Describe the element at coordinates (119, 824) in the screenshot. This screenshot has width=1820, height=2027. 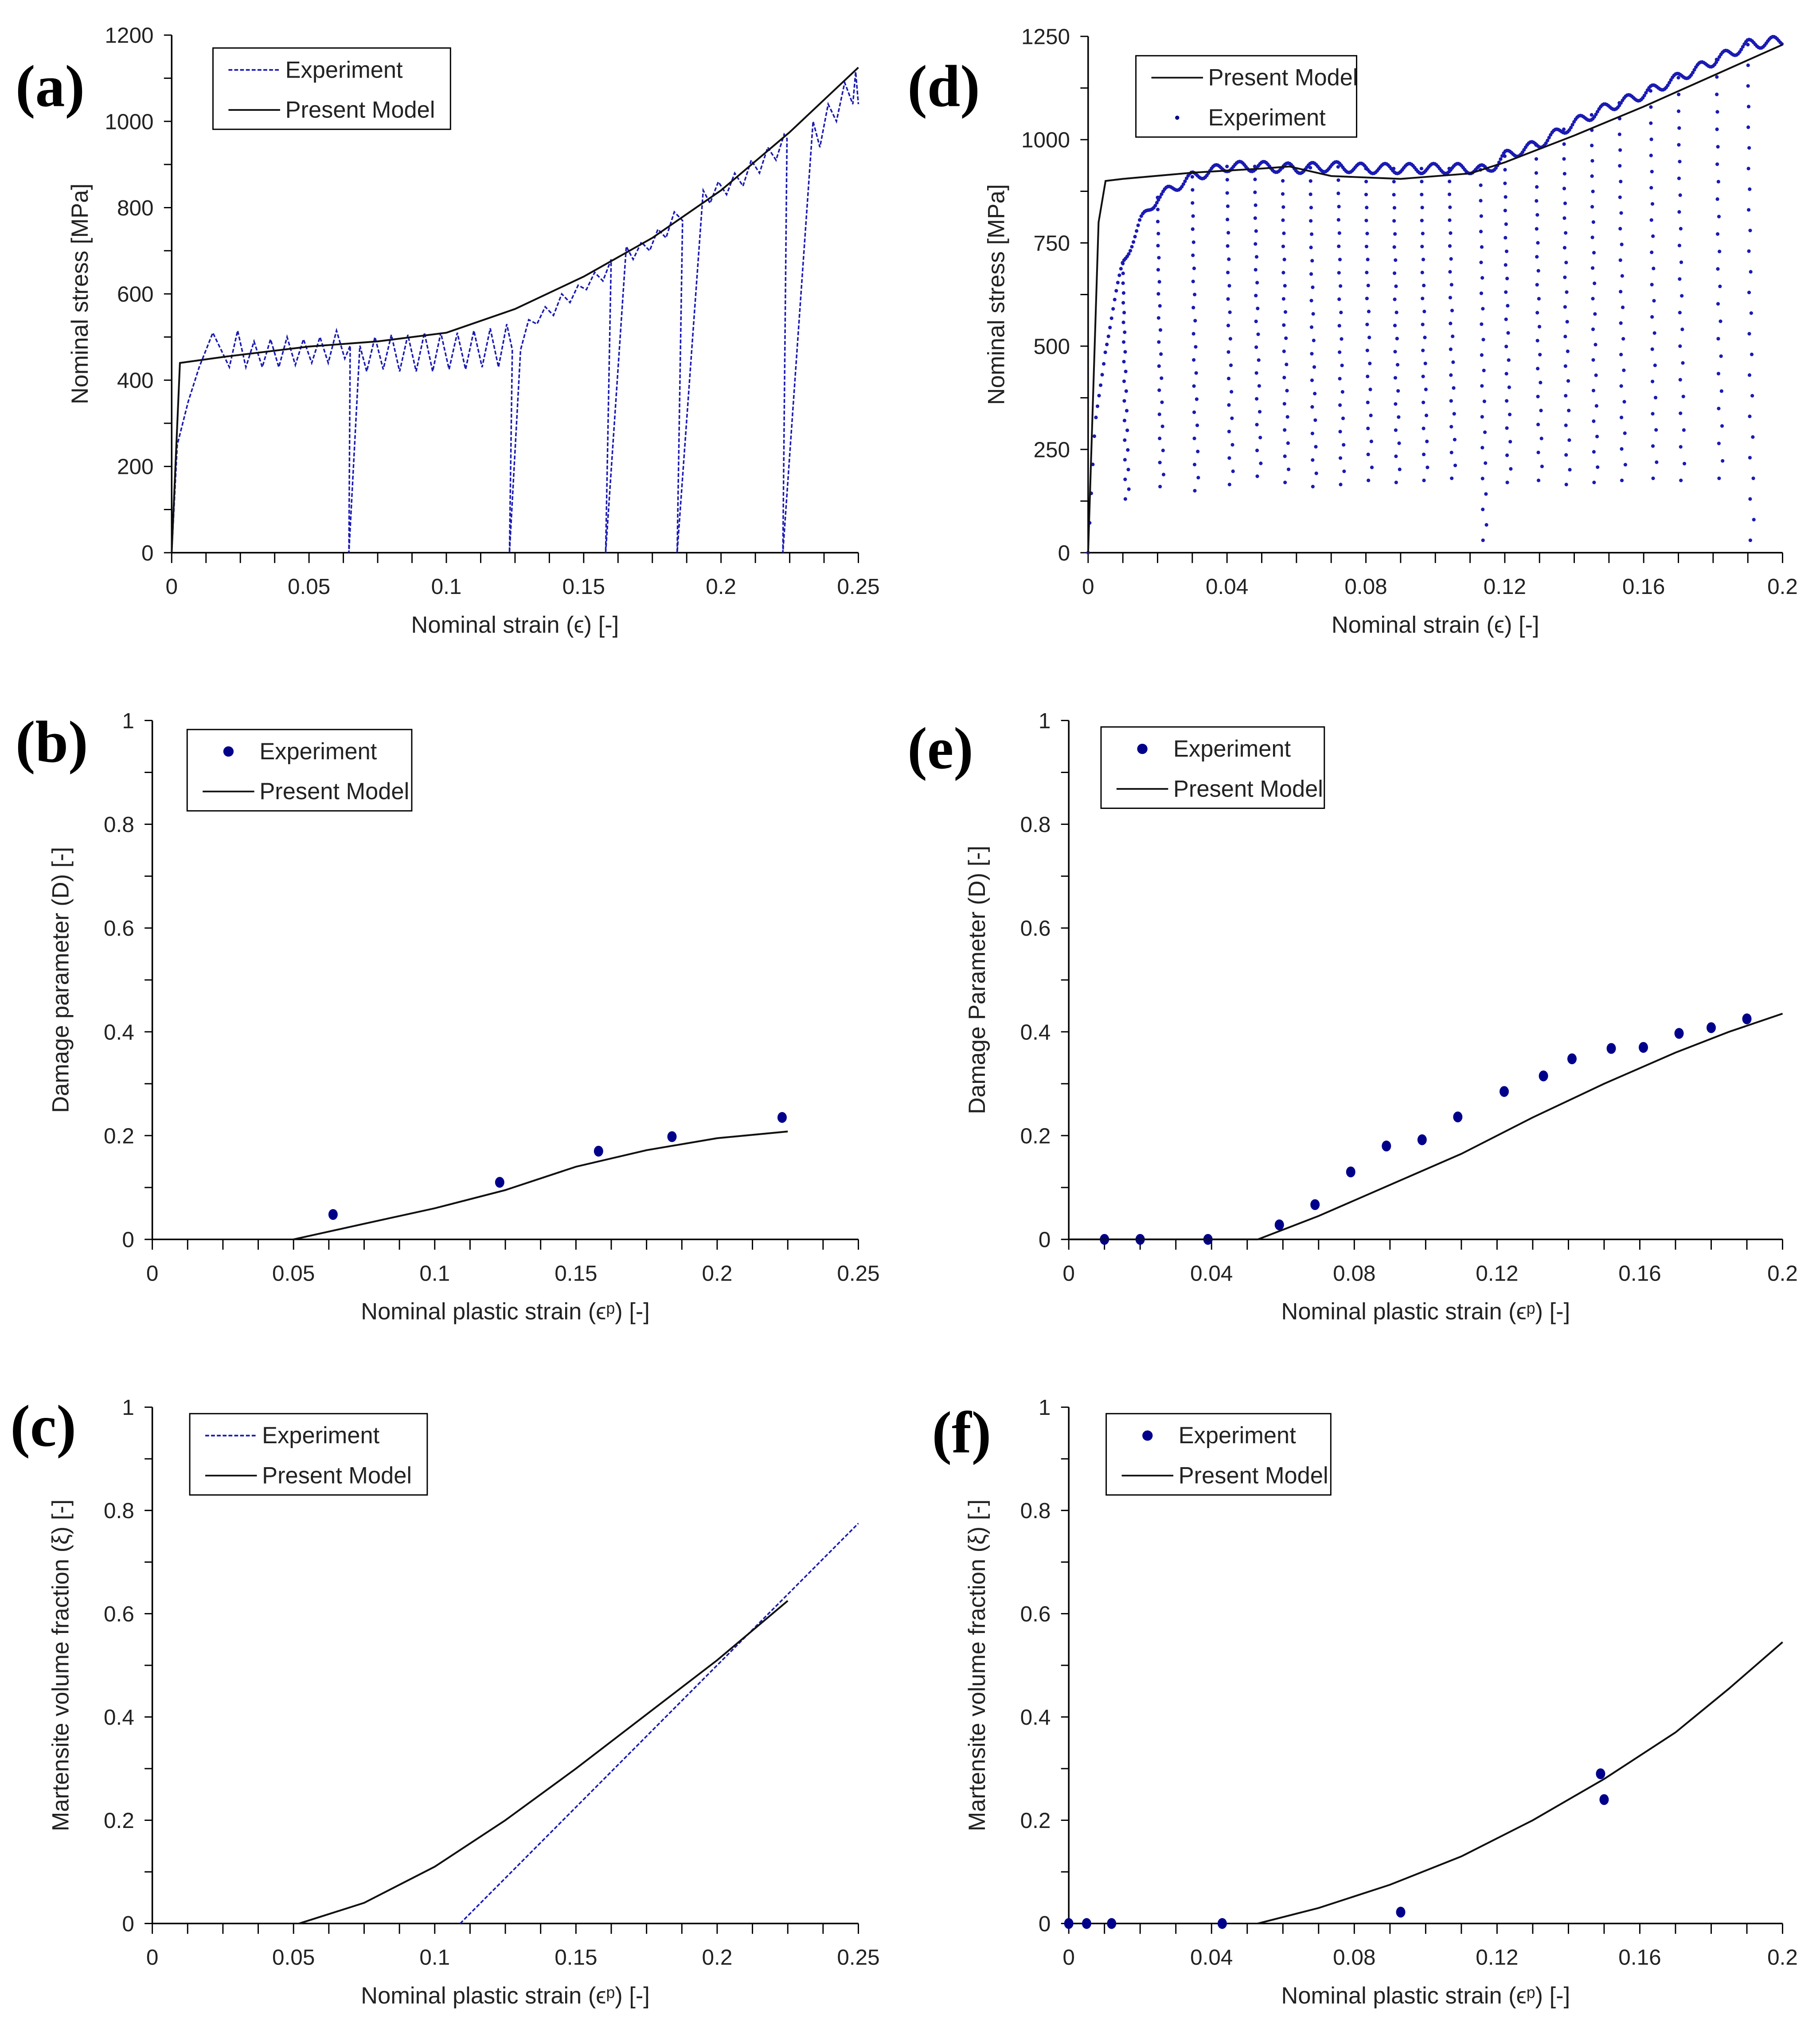
I see `y-tick-label: 0.8` at that location.